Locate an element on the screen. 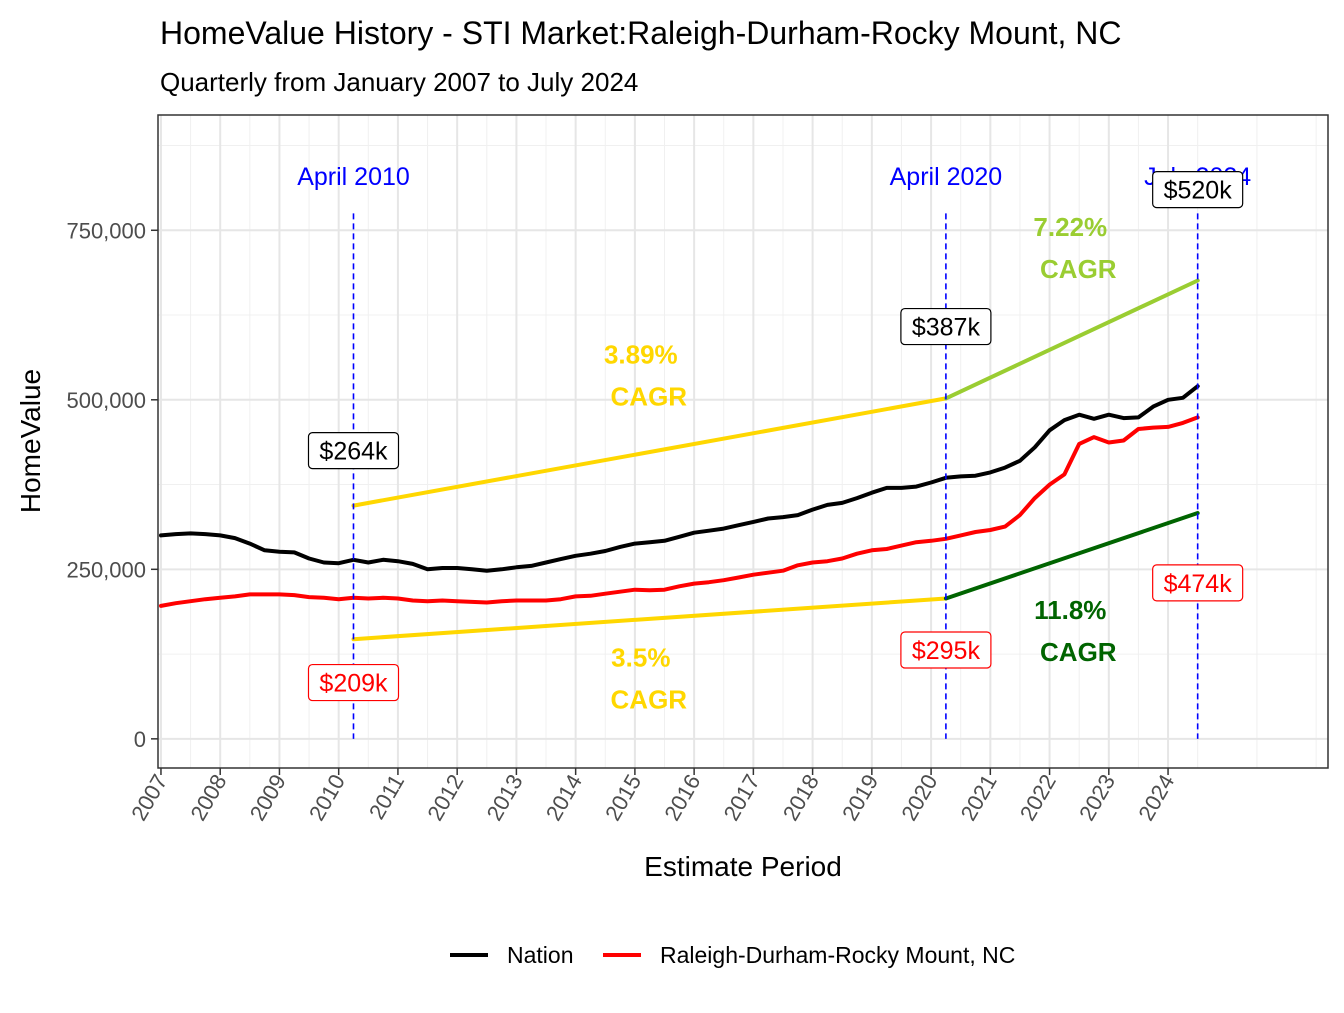  cagr-word-3: CAGR is located at coordinates (1078, 652).